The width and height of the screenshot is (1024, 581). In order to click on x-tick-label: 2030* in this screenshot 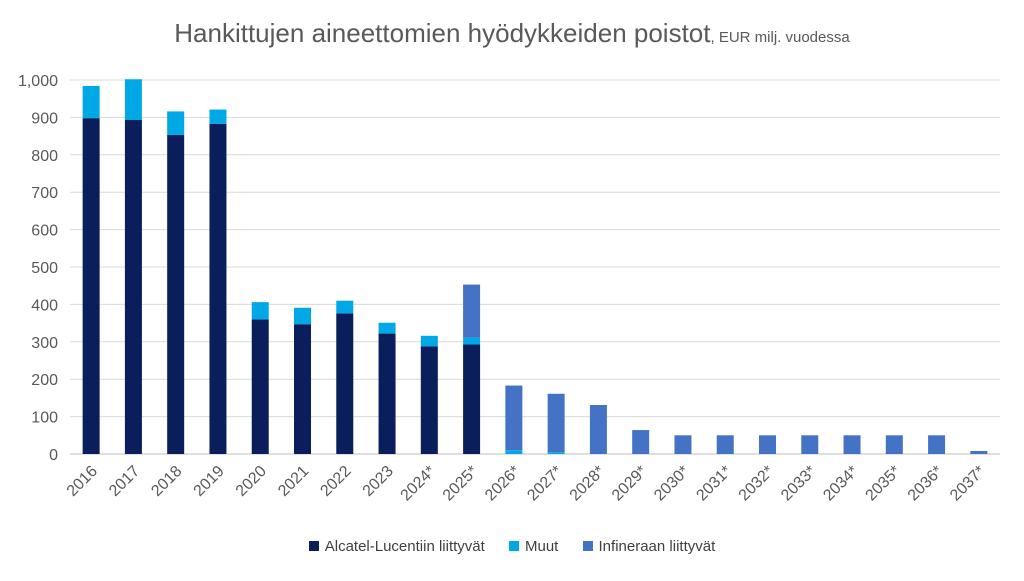, I will do `click(672, 484)`.